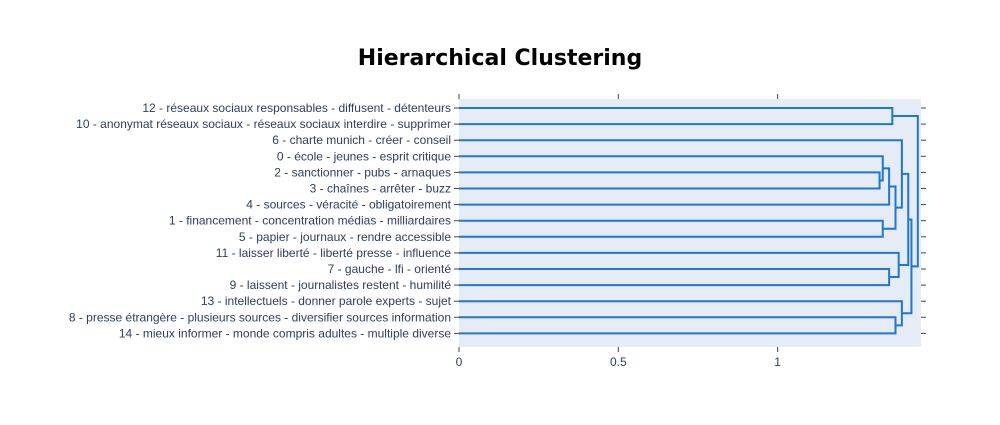 This screenshot has width=1000, height=425. What do you see at coordinates (362, 172) in the screenshot?
I see `leaf-label: 2 - sanctionner - pubs - arnaques` at bounding box center [362, 172].